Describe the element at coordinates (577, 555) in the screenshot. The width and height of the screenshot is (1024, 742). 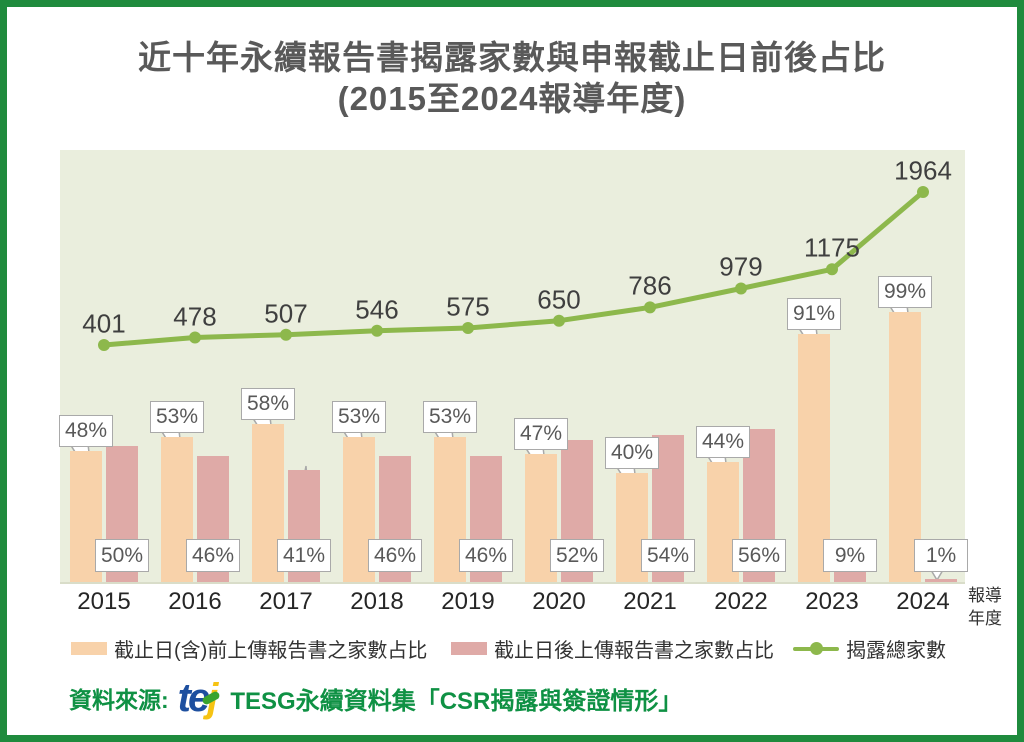
I see `callout-post-deadline-2020: 52%` at that location.